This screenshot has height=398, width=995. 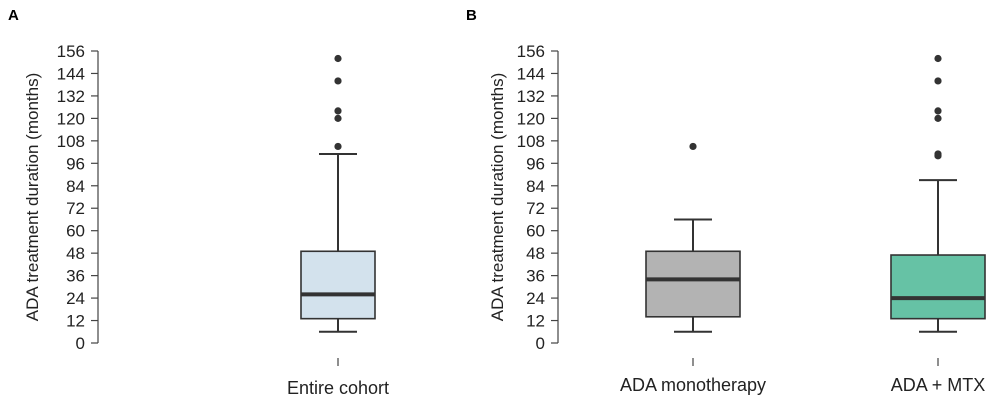 What do you see at coordinates (13, 15) in the screenshot?
I see `panel-a-letter: A` at bounding box center [13, 15].